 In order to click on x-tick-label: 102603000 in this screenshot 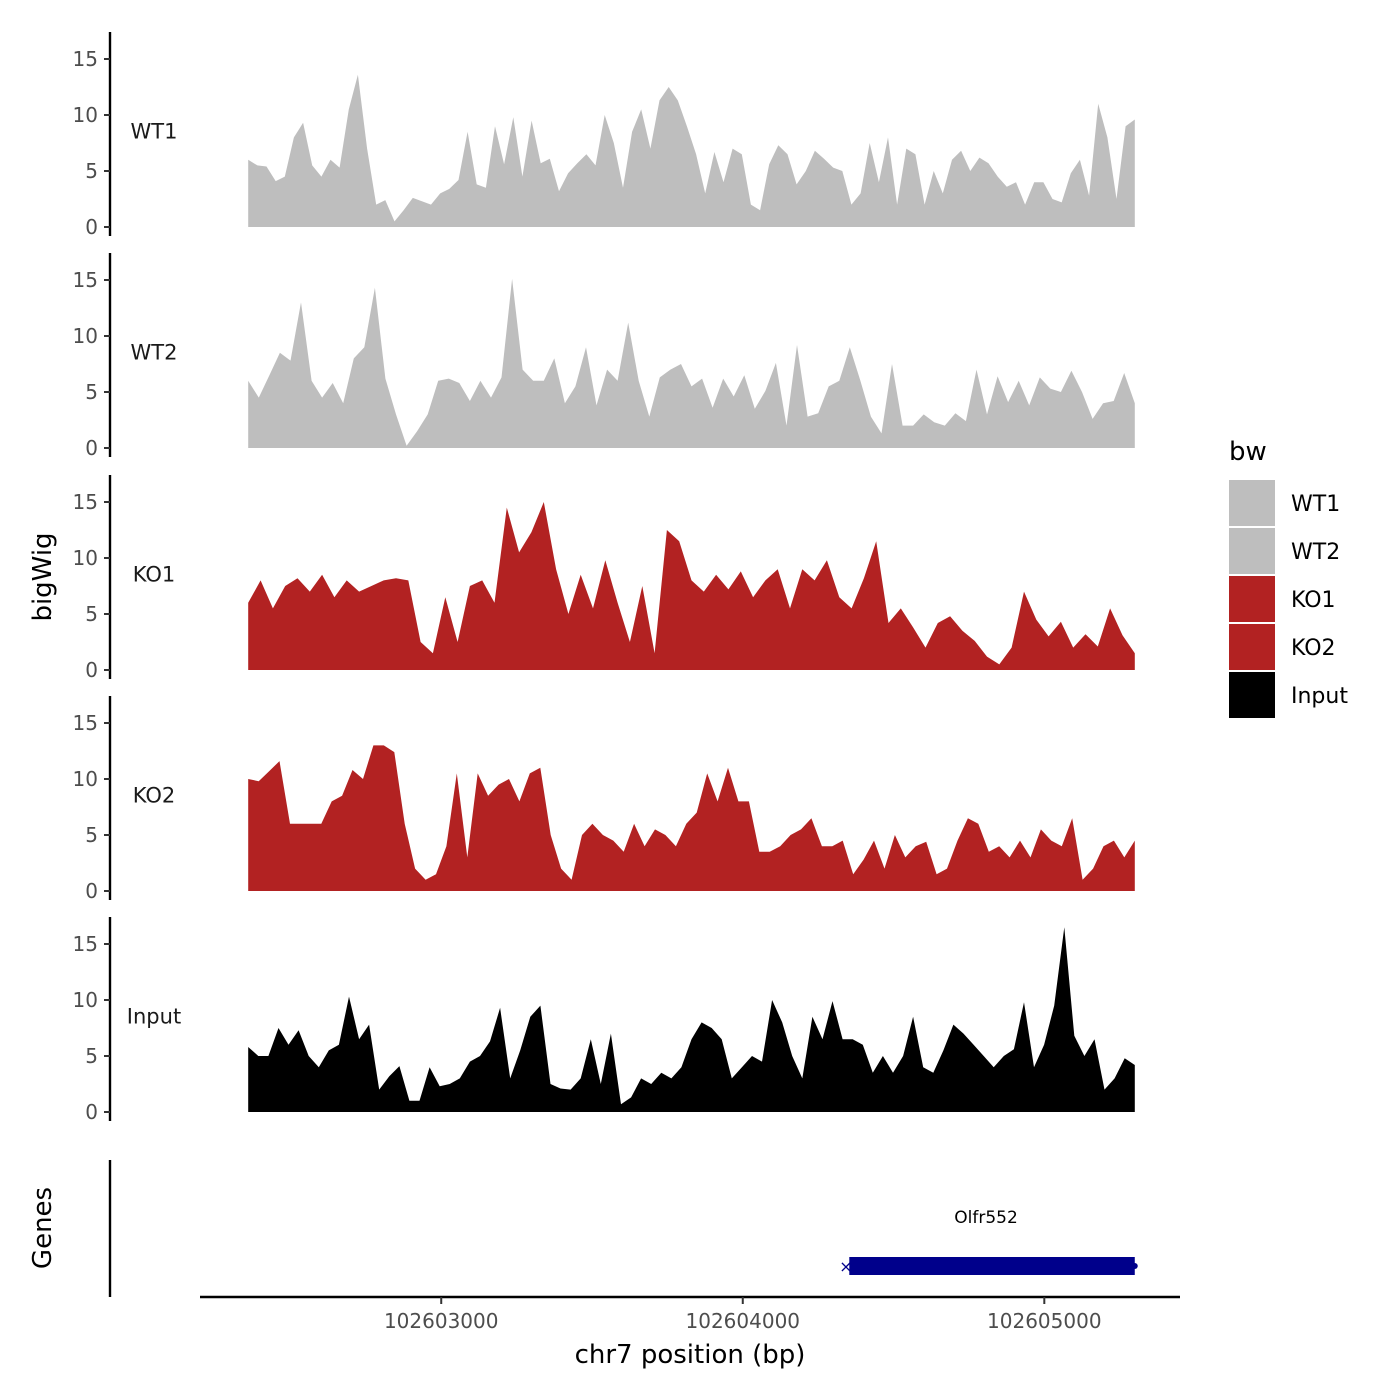, I will do `click(441, 1321)`.